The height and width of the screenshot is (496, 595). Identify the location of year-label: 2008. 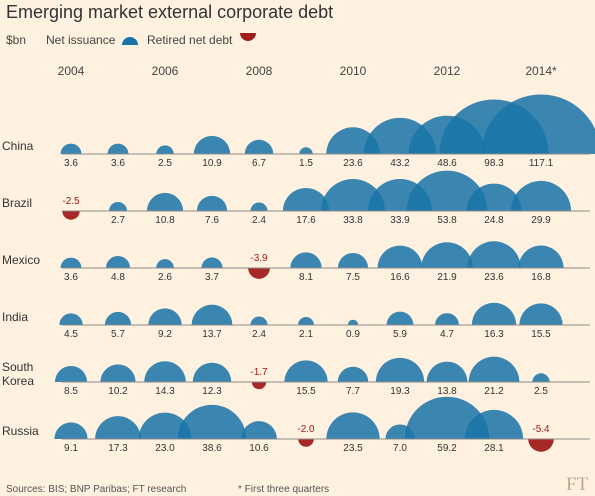
(259, 71).